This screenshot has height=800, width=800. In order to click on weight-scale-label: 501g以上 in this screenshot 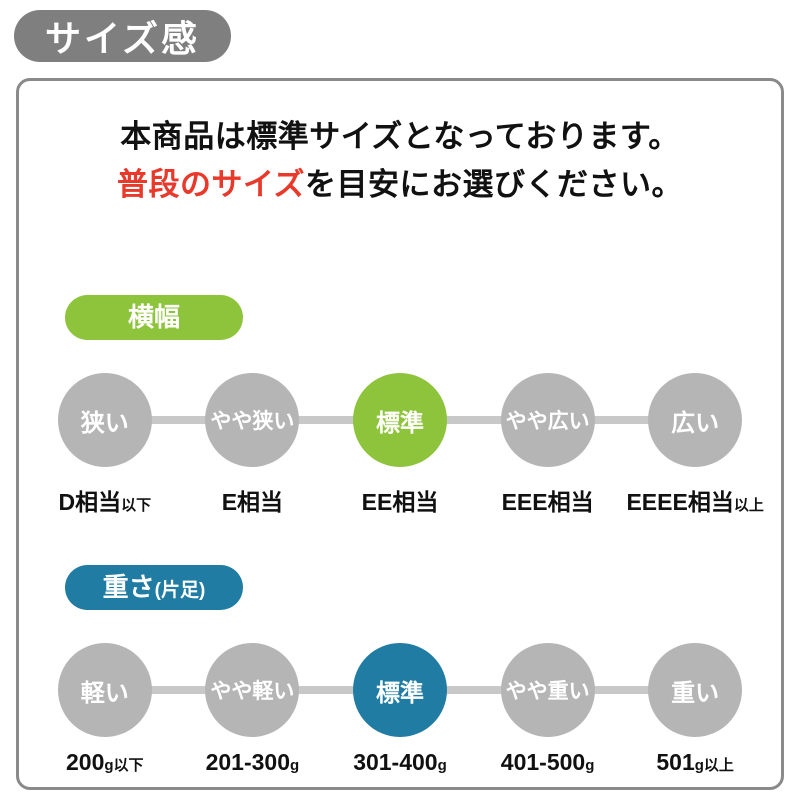, I will do `click(695, 762)`.